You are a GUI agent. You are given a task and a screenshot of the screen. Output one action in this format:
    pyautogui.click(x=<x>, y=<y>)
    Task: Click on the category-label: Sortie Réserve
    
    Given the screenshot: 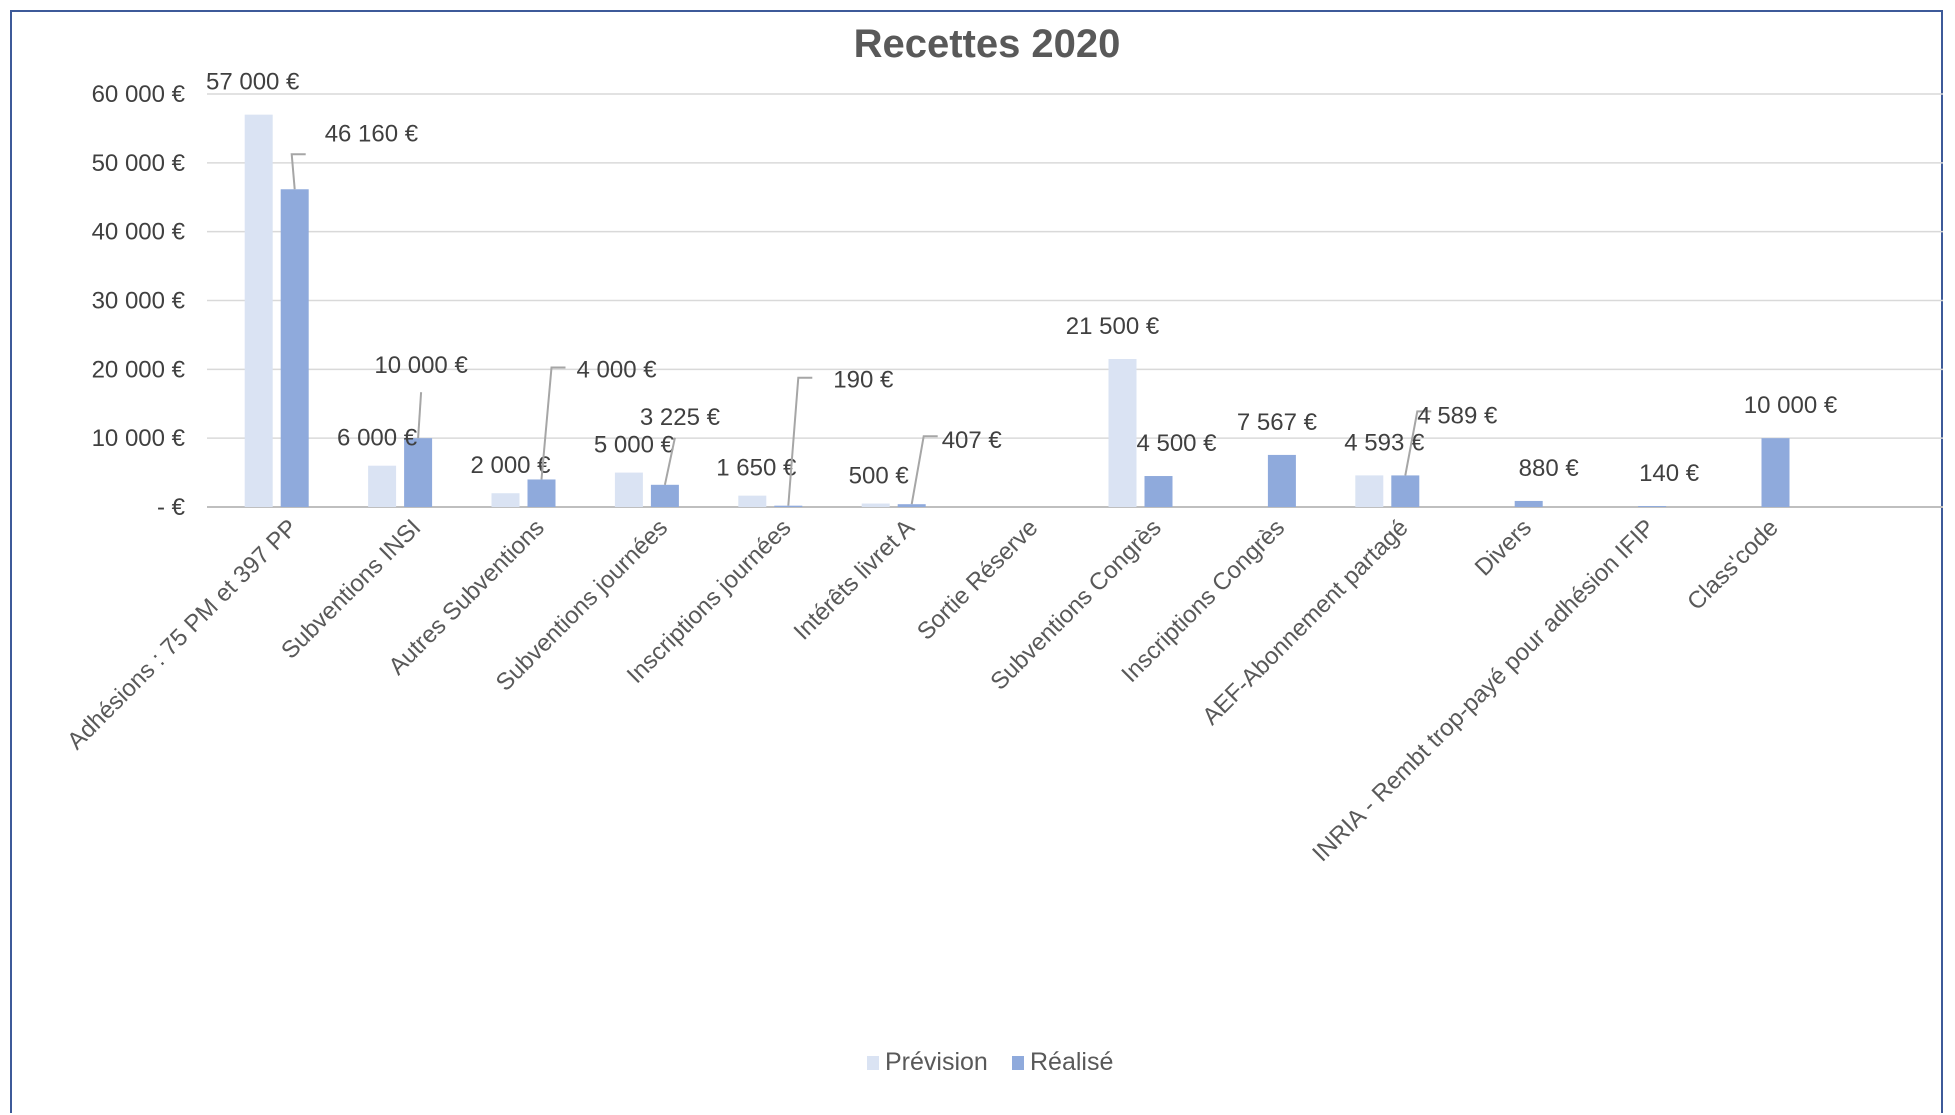 What is the action you would take?
    pyautogui.click(x=977, y=579)
    